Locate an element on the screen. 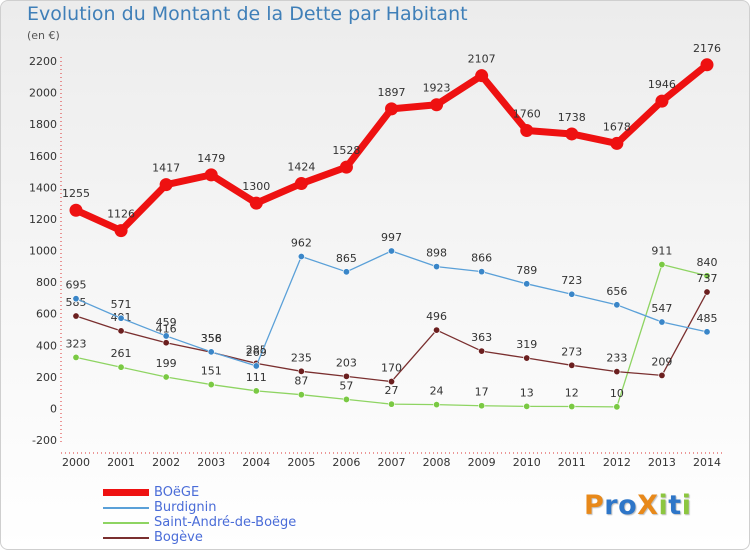 Image resolution: width=750 pixels, height=550 pixels. data-label: 1417 is located at coordinates (166, 168).